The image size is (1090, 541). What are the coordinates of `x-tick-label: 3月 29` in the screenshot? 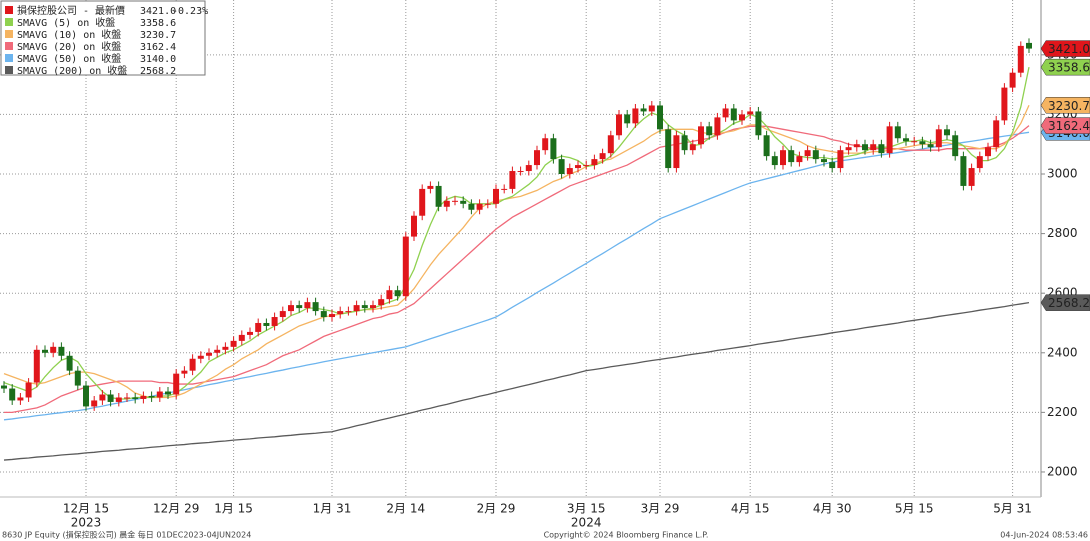 It's located at (660, 509).